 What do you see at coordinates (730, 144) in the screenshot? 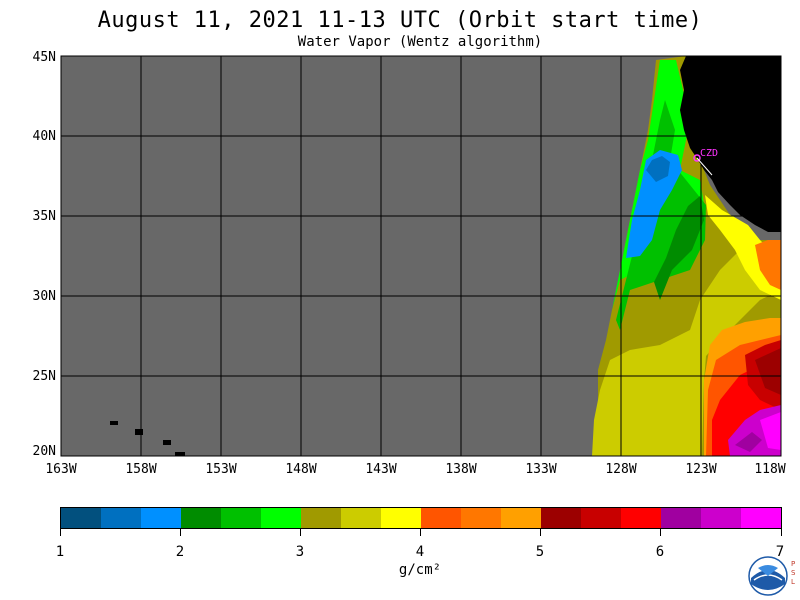
I see `land-area` at bounding box center [730, 144].